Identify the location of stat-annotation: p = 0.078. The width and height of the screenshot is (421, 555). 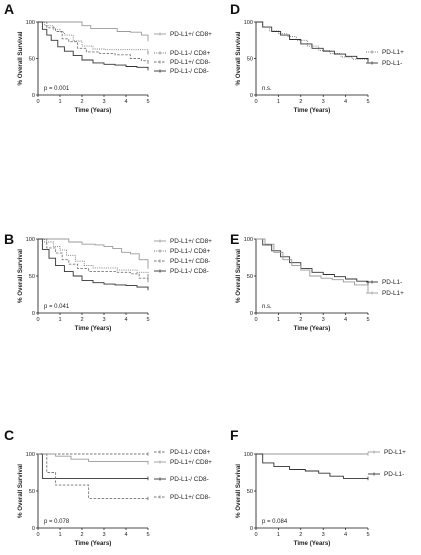
(57, 522).